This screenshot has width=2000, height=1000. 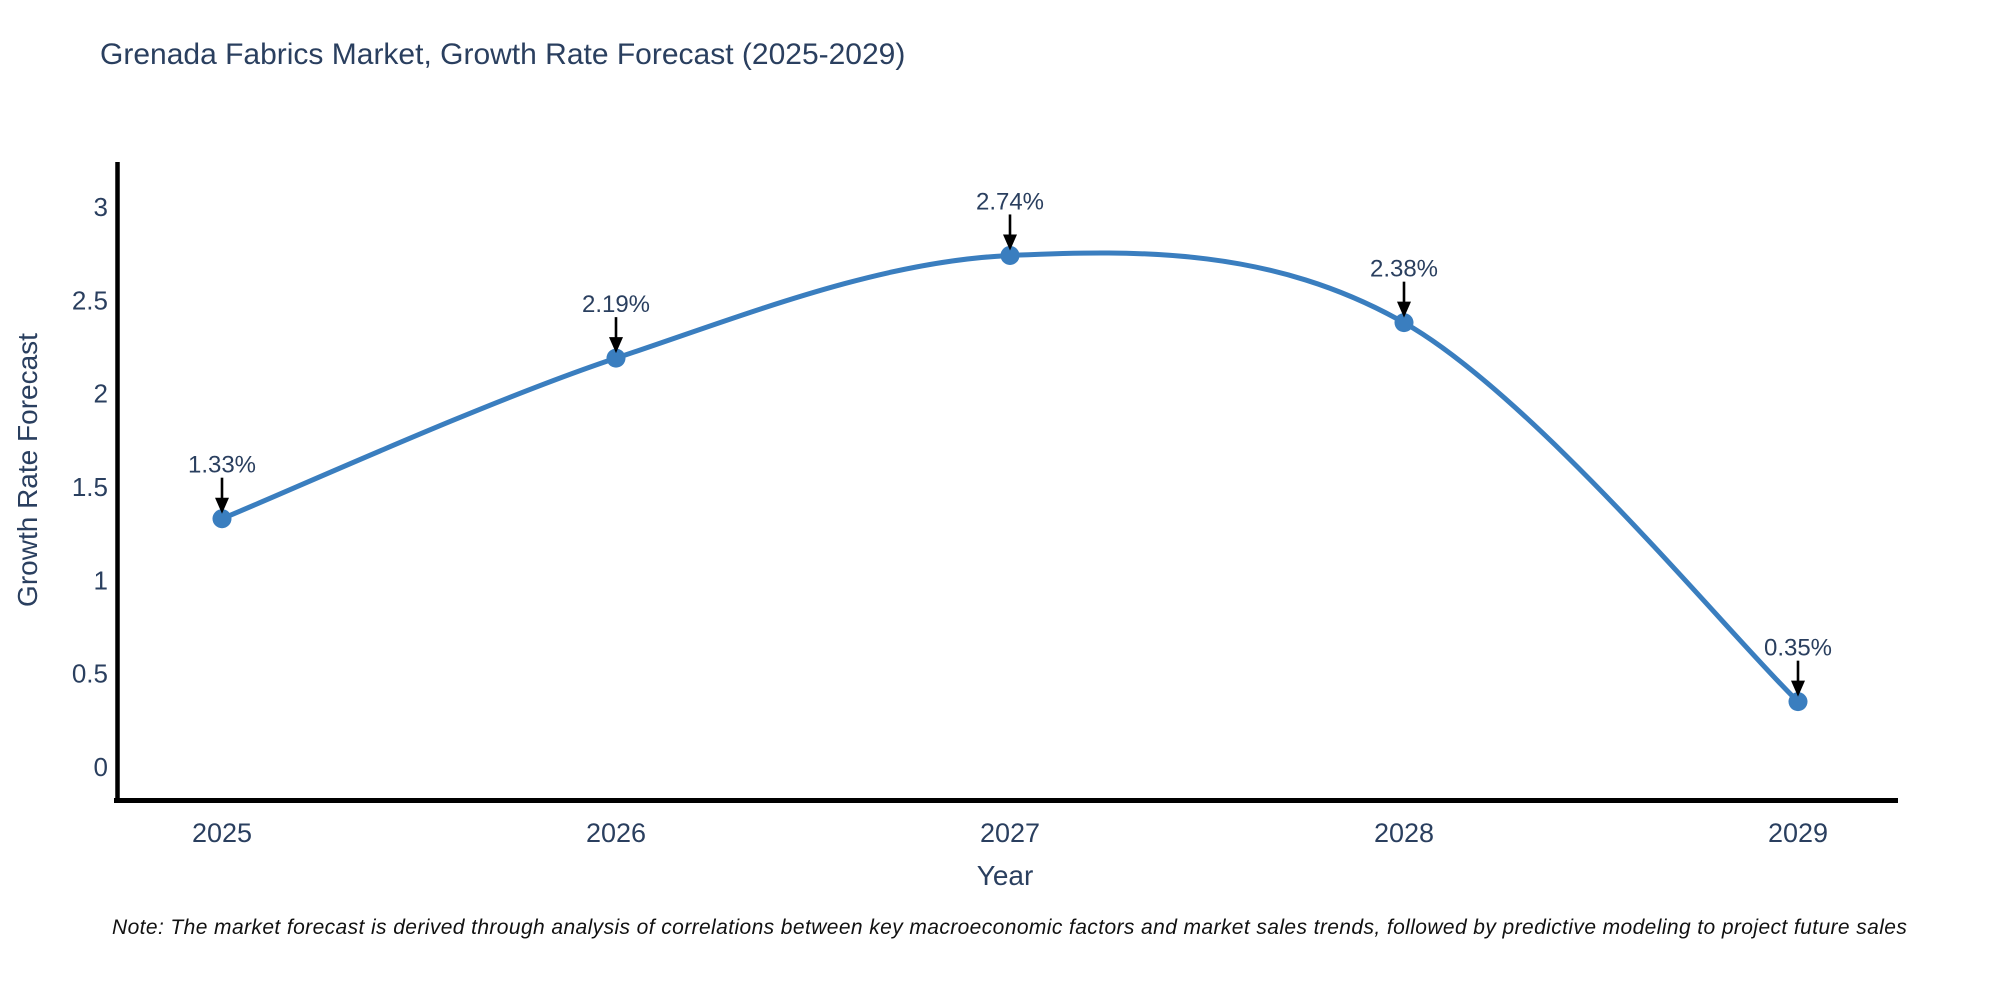 What do you see at coordinates (101, 207) in the screenshot?
I see `y-tick-label: 3` at bounding box center [101, 207].